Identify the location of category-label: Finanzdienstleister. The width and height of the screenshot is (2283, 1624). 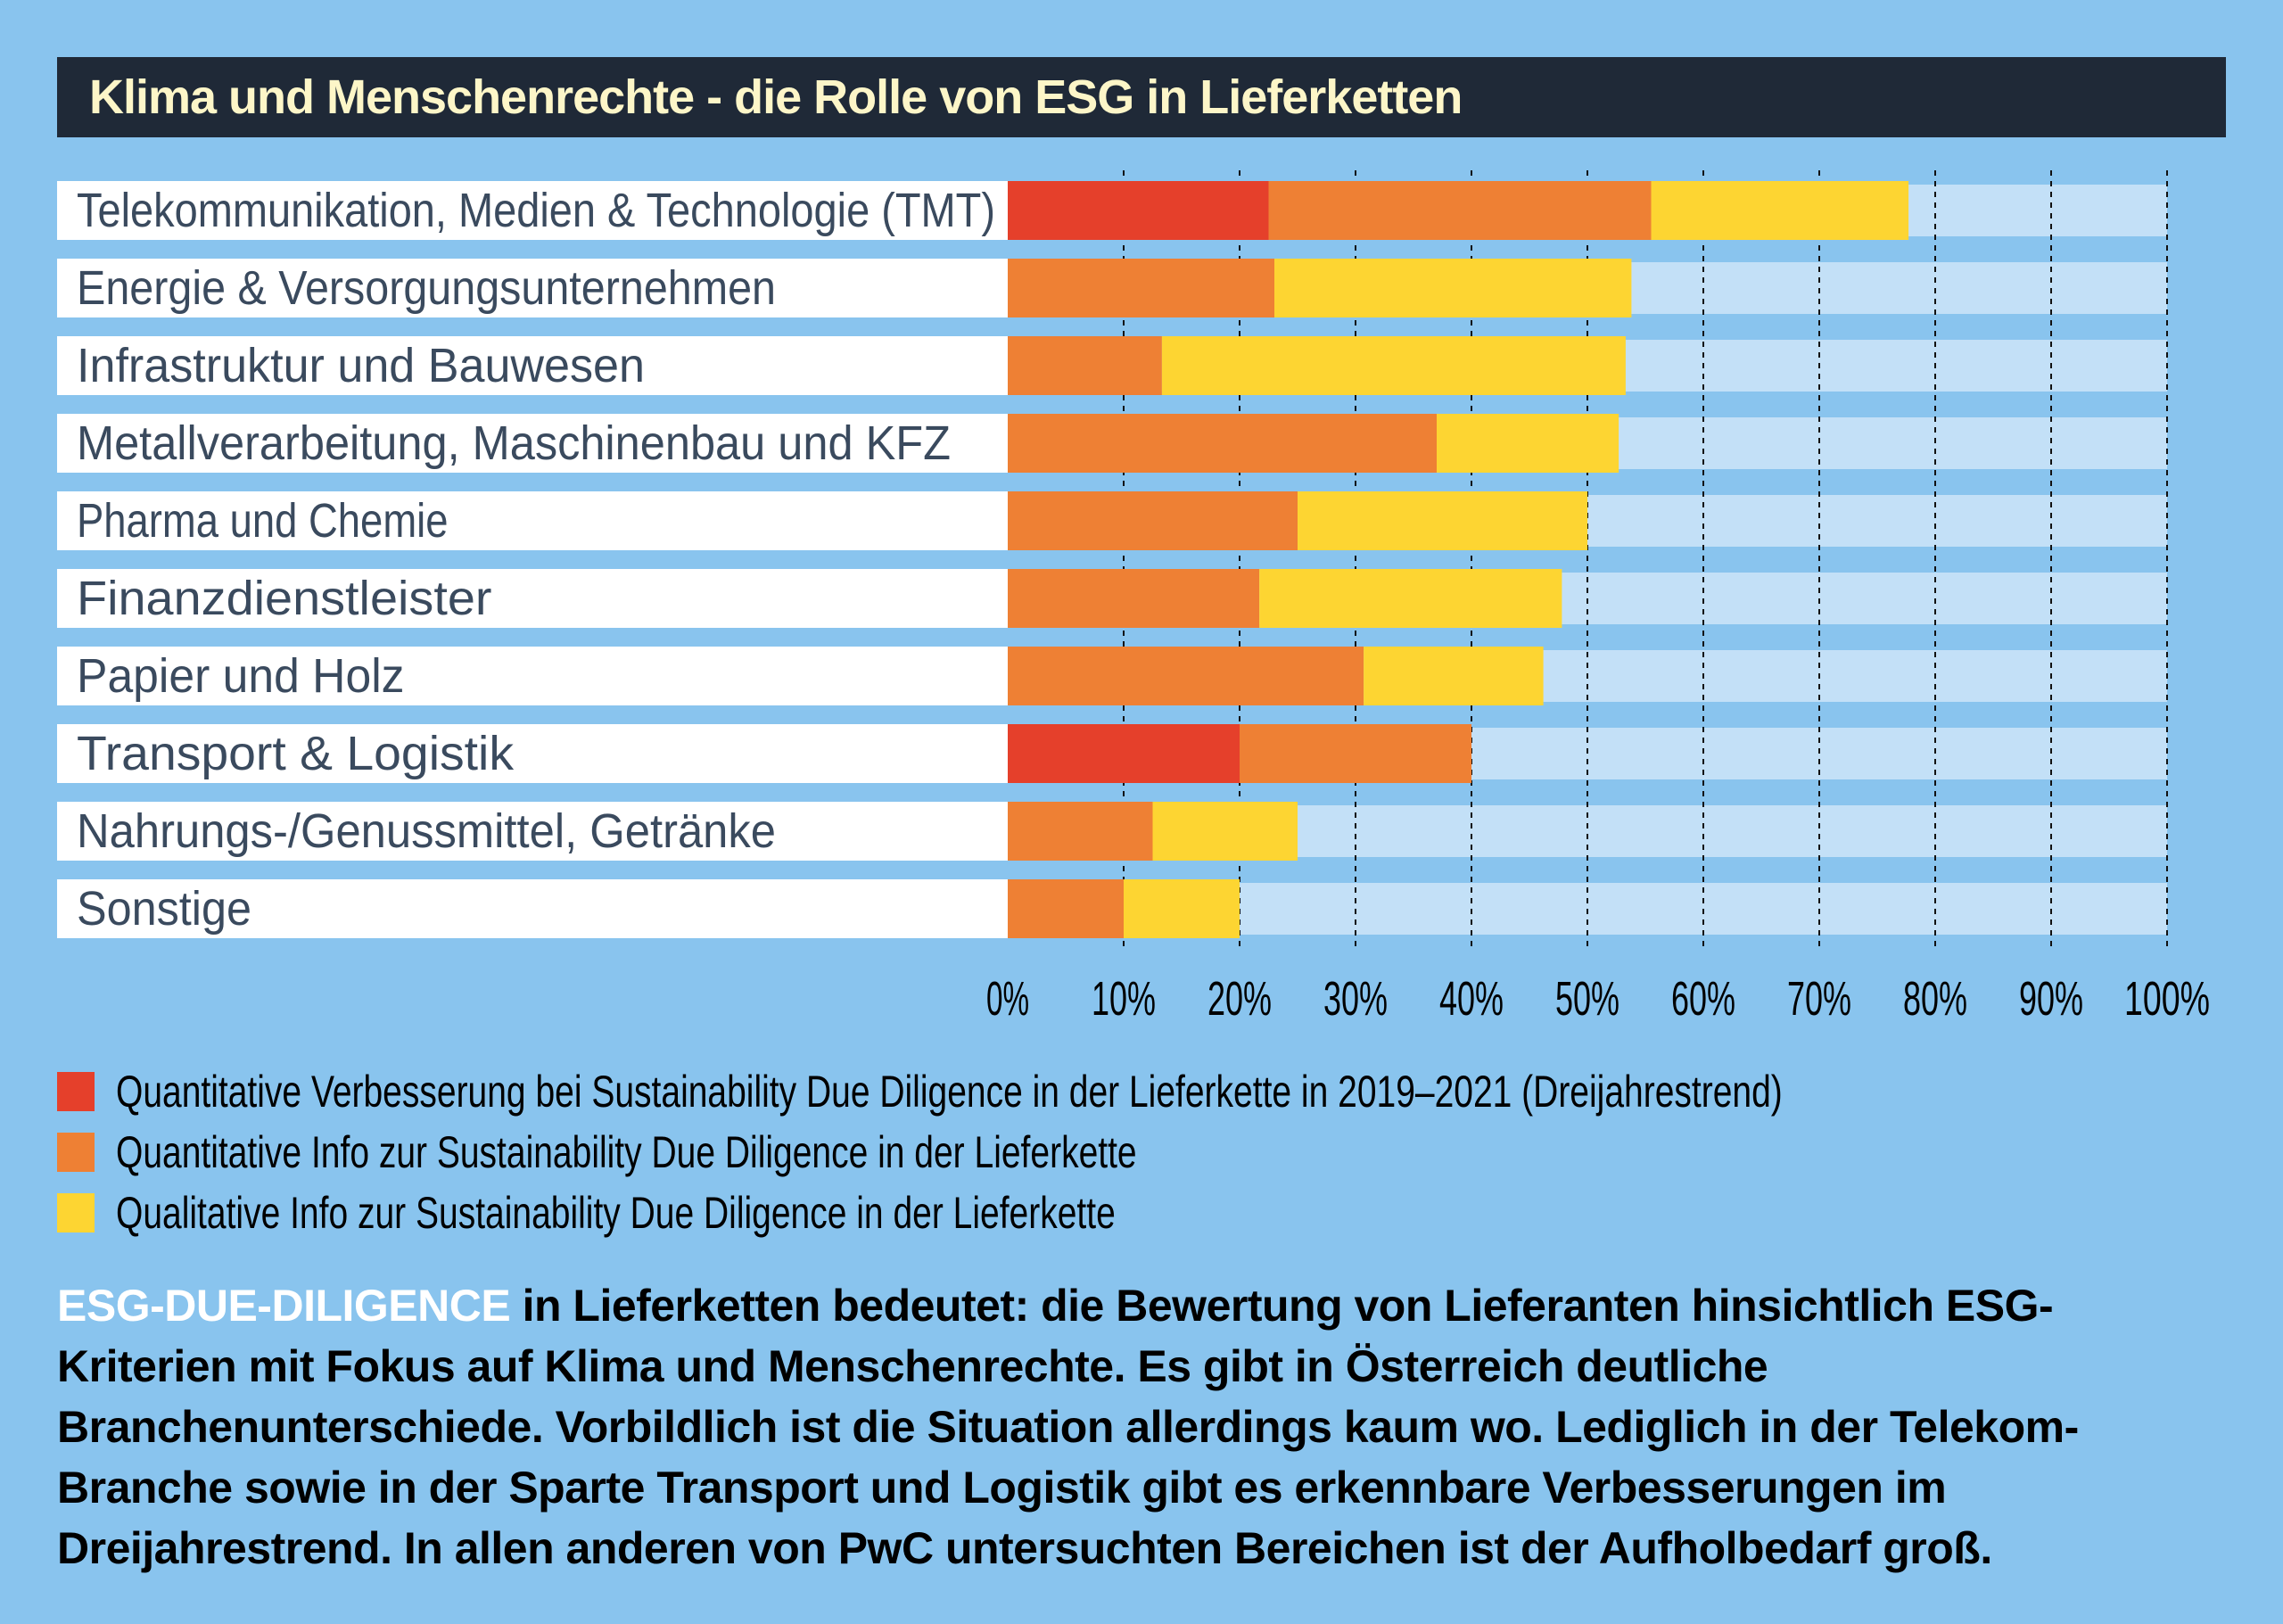
(284, 598).